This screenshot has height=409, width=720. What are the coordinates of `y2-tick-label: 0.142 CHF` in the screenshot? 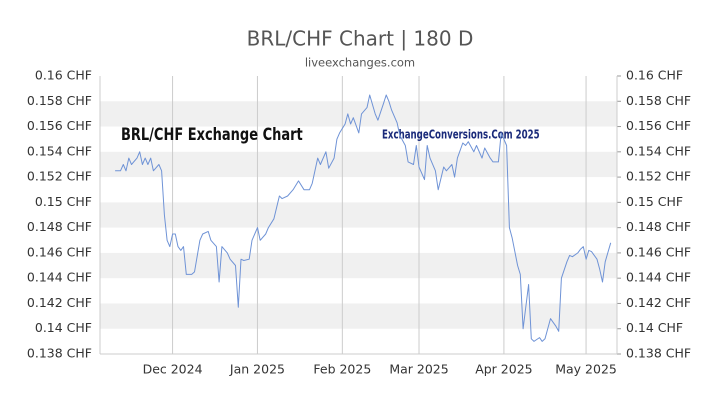 It's located at (658, 302).